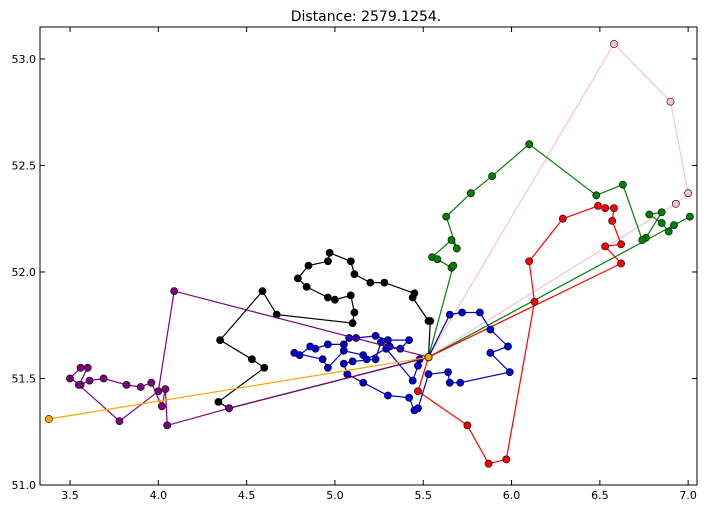  Describe the element at coordinates (247, 495) in the screenshot. I see `x-tick-label: 4.5` at that location.